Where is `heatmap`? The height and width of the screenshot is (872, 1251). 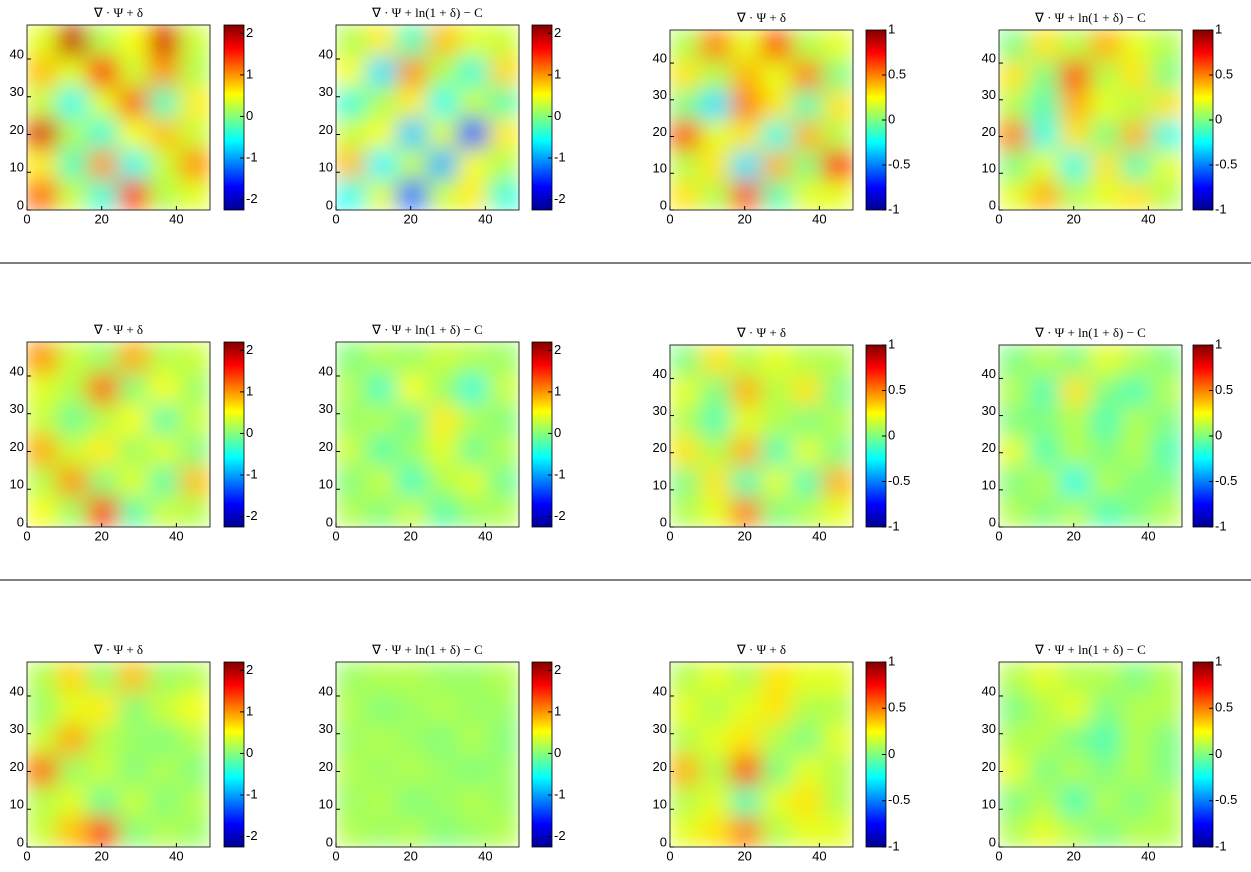 heatmap is located at coordinates (118, 117).